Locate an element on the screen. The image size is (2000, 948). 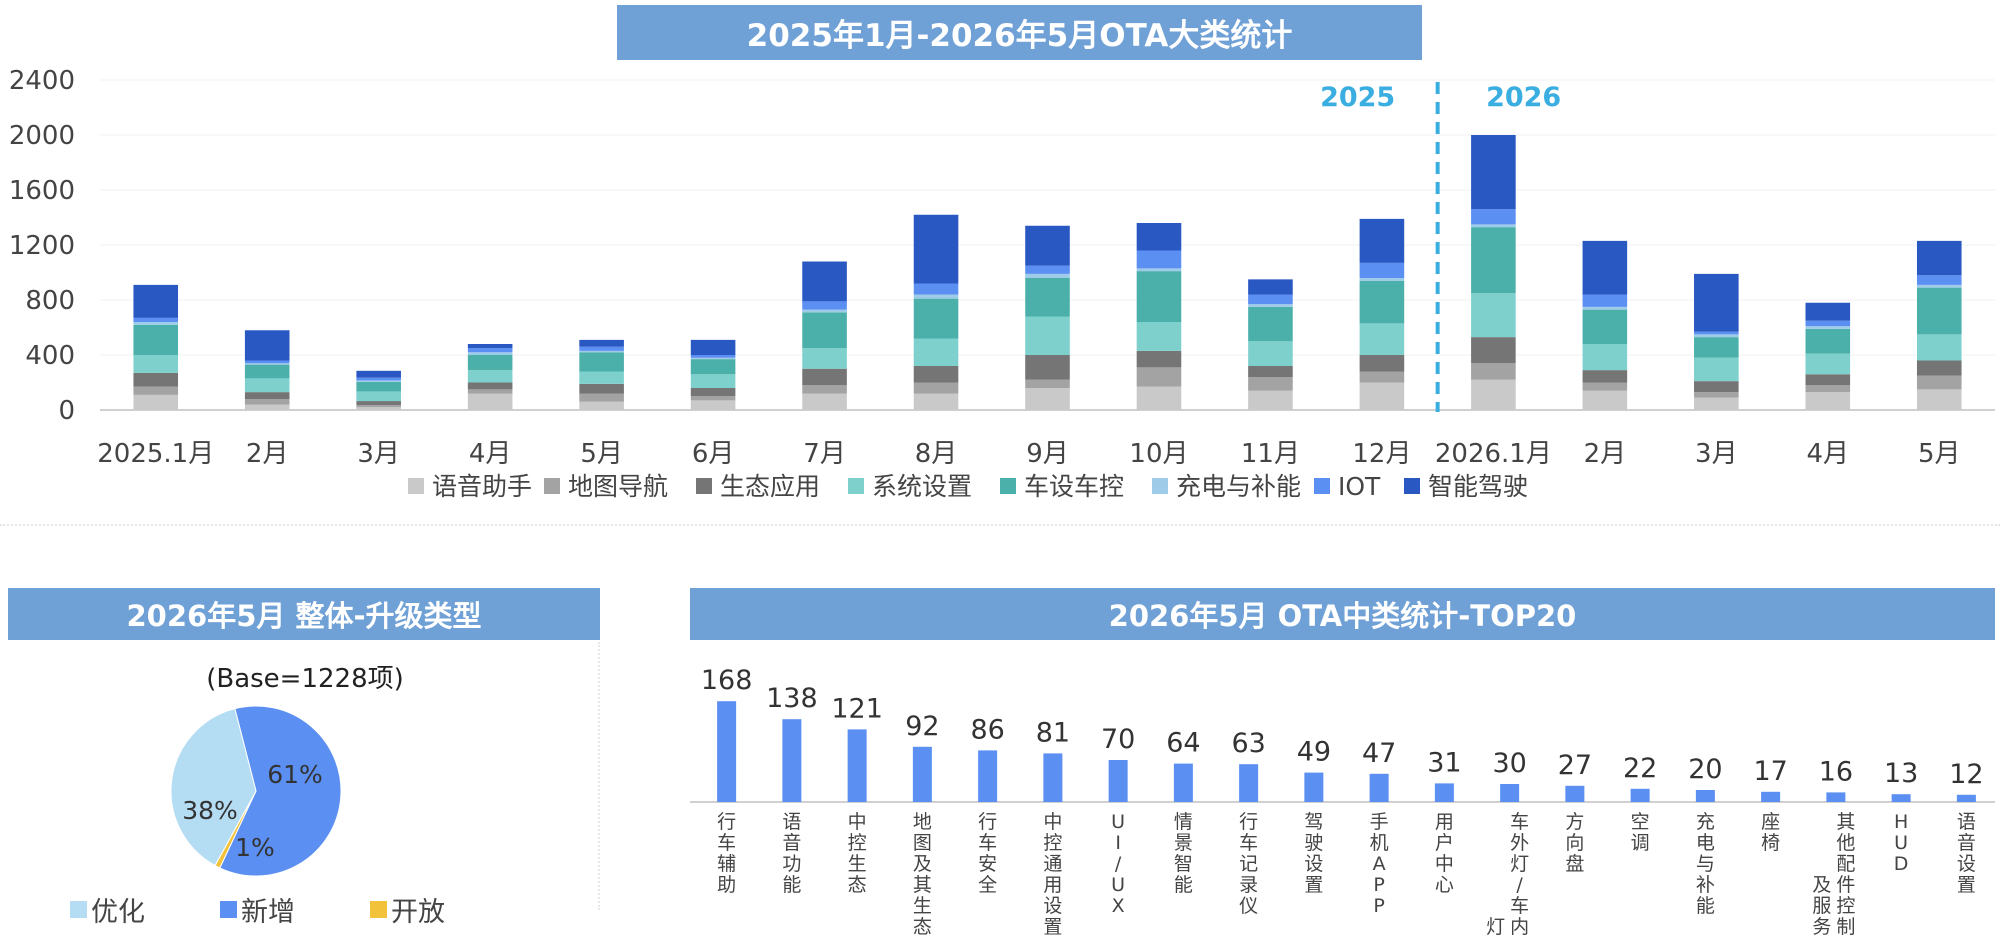
x-category-label: 其他配件控制及服务 is located at coordinates (1833, 874).